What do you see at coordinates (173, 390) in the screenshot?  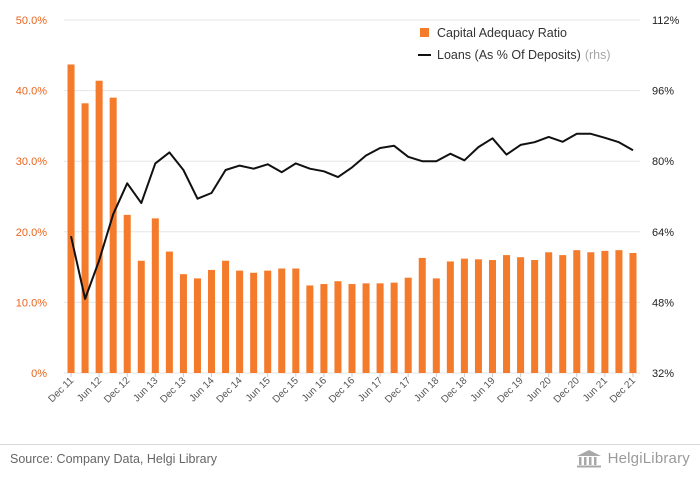 I see `x-tick-label: Dec 13` at bounding box center [173, 390].